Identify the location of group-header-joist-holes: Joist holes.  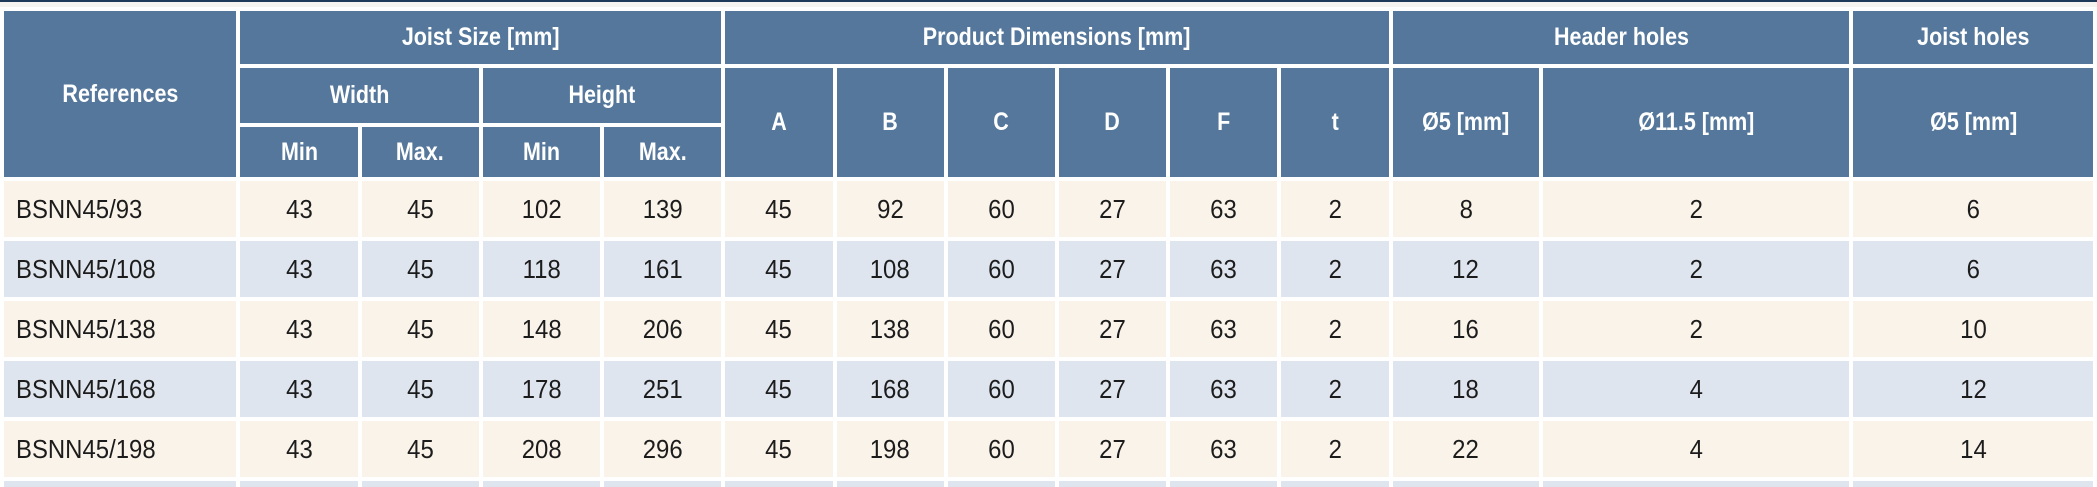
(1973, 37).